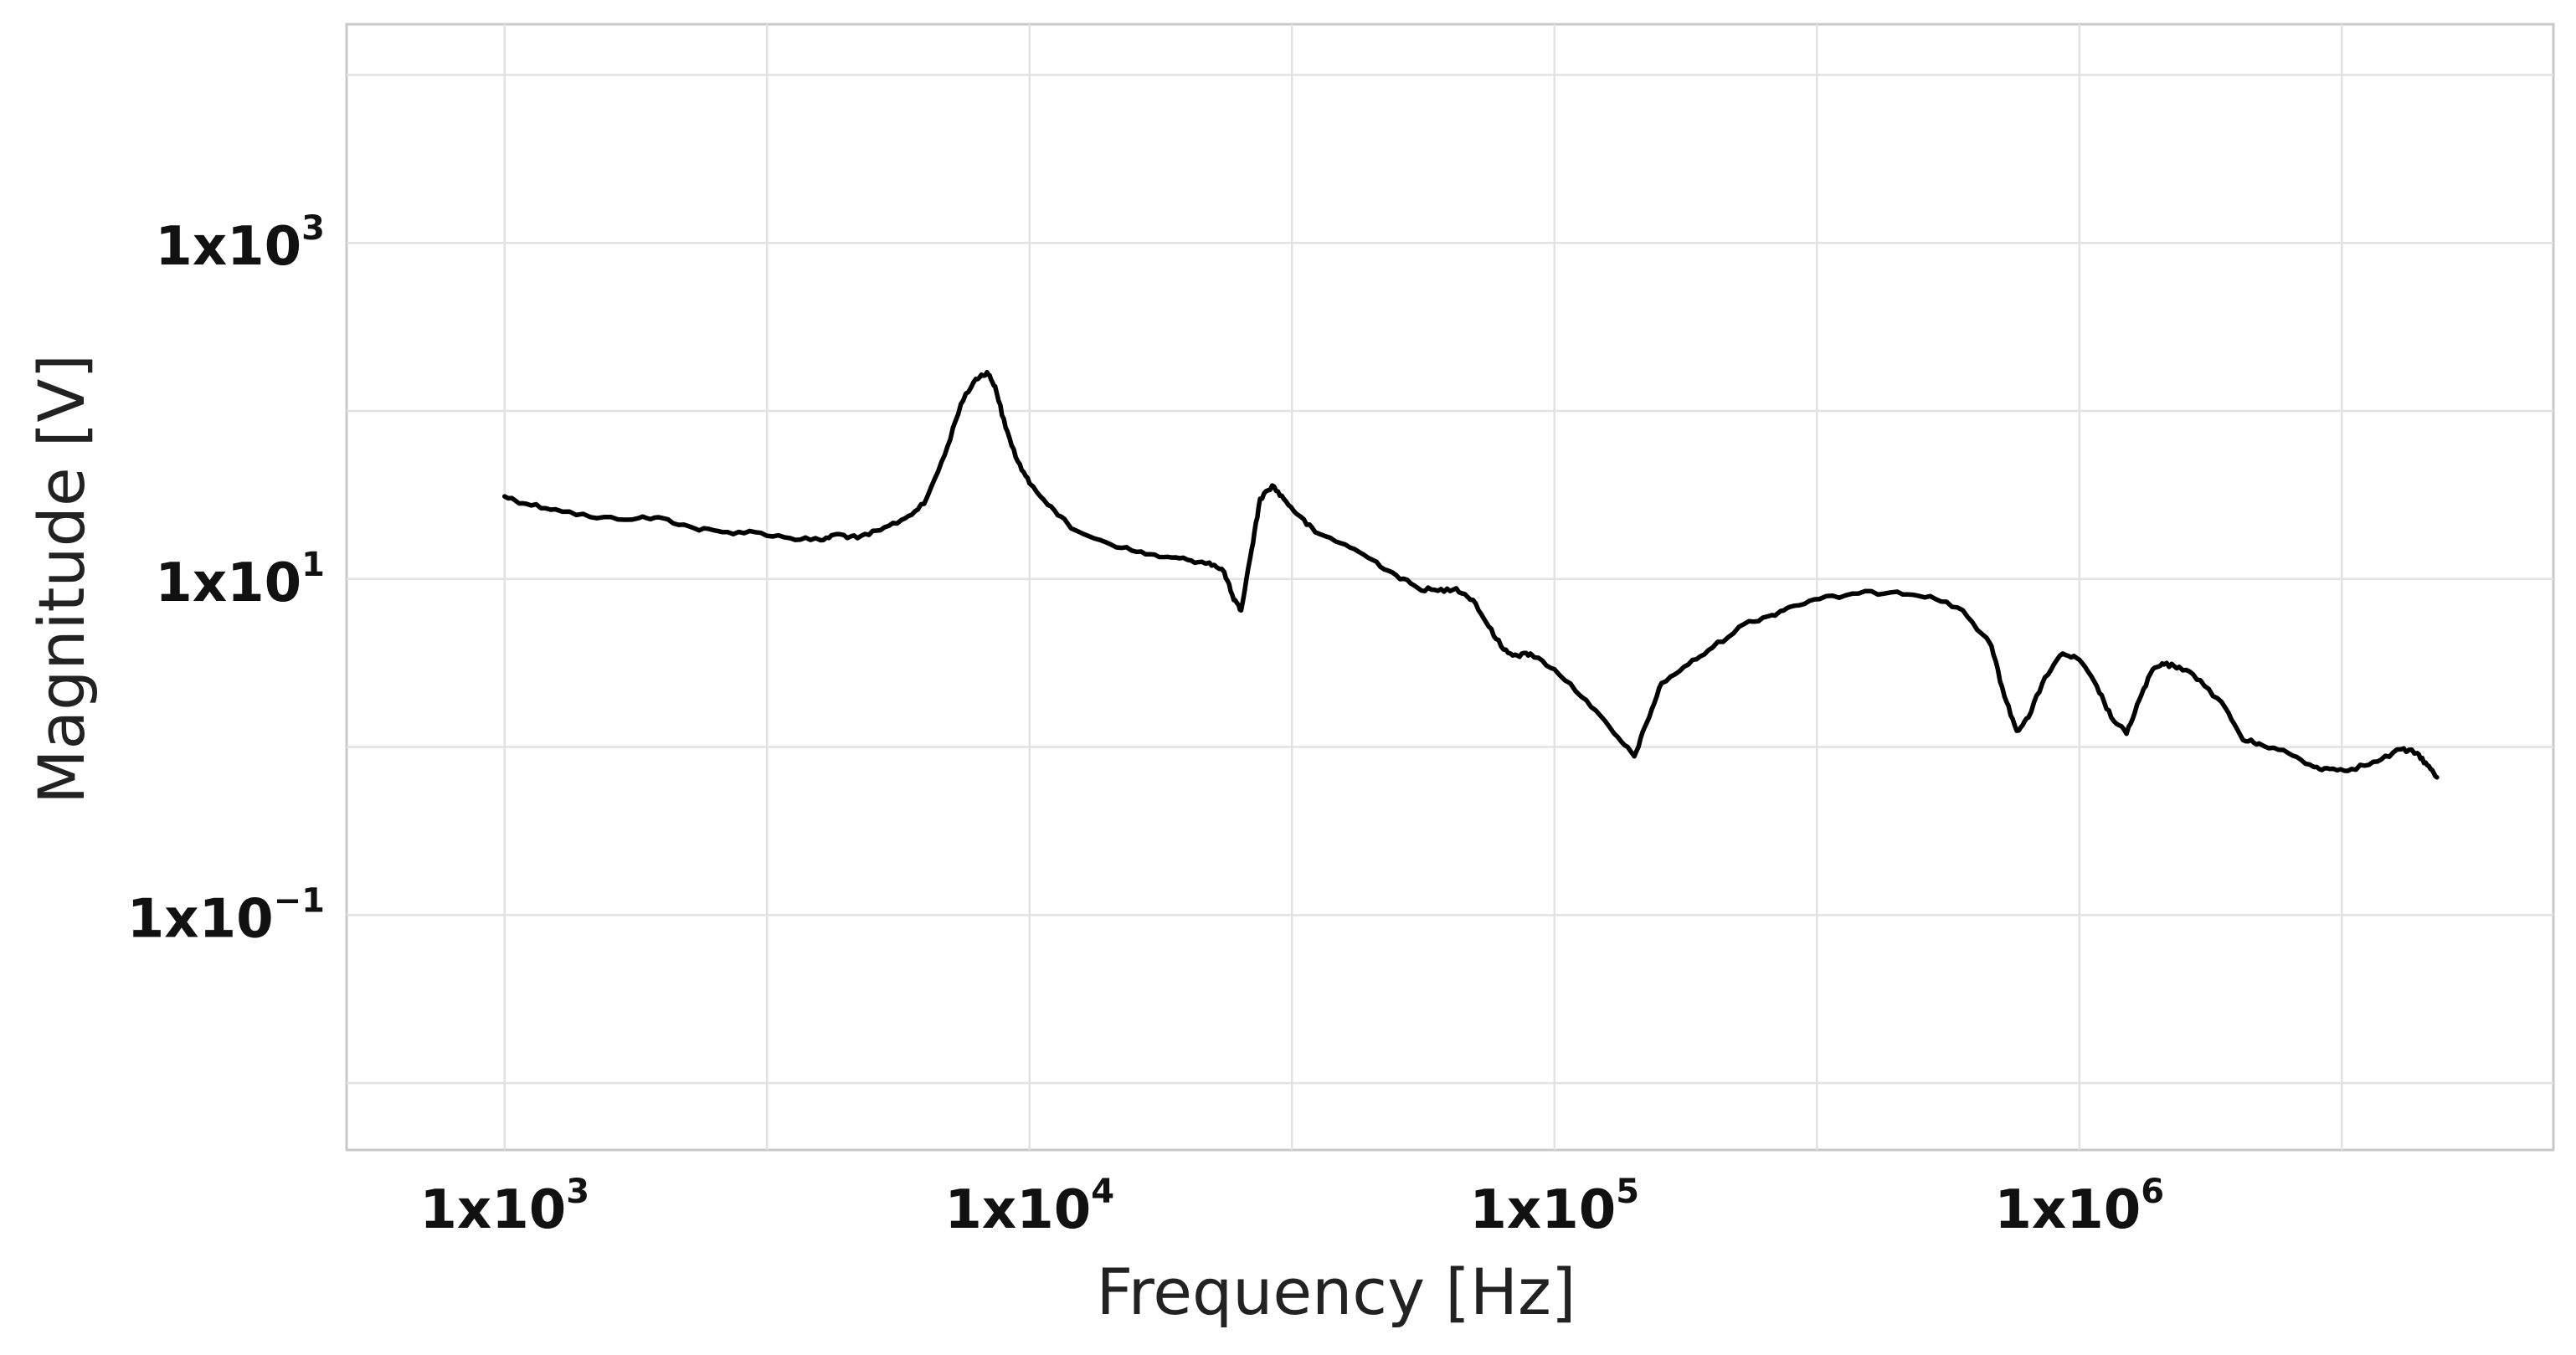  What do you see at coordinates (2079, 1207) in the screenshot?
I see `x-tick-label: 1x106` at bounding box center [2079, 1207].